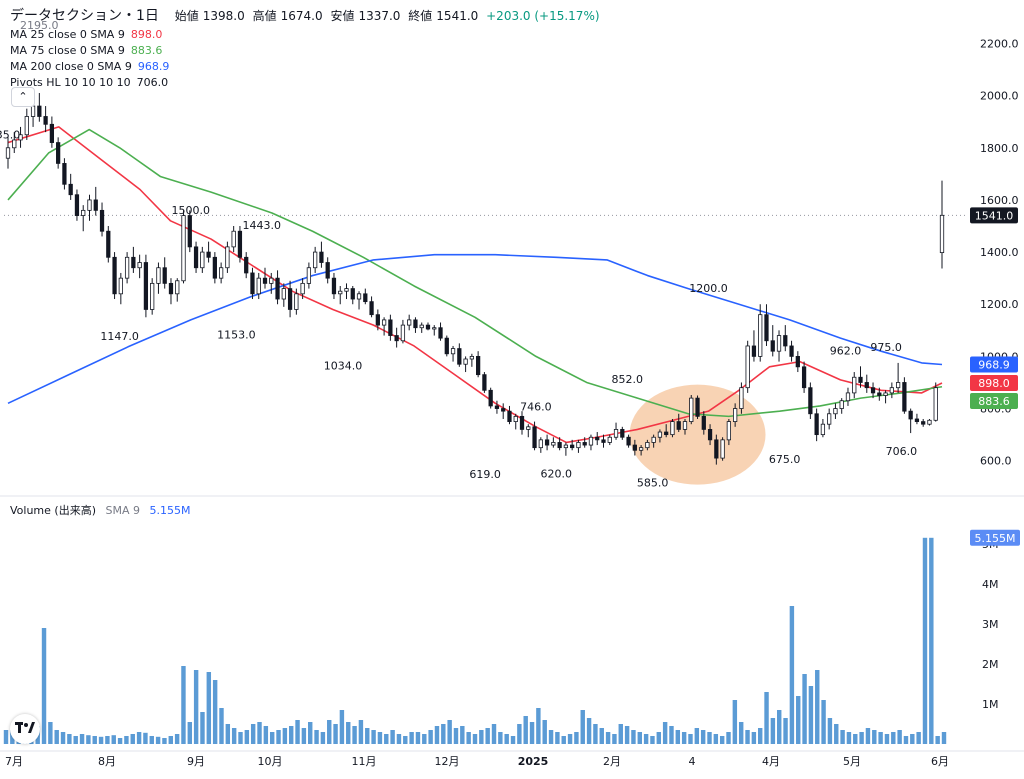  Describe the element at coordinates (23, 97) in the screenshot. I see `legend-collapse-button: ⌃` at that location.